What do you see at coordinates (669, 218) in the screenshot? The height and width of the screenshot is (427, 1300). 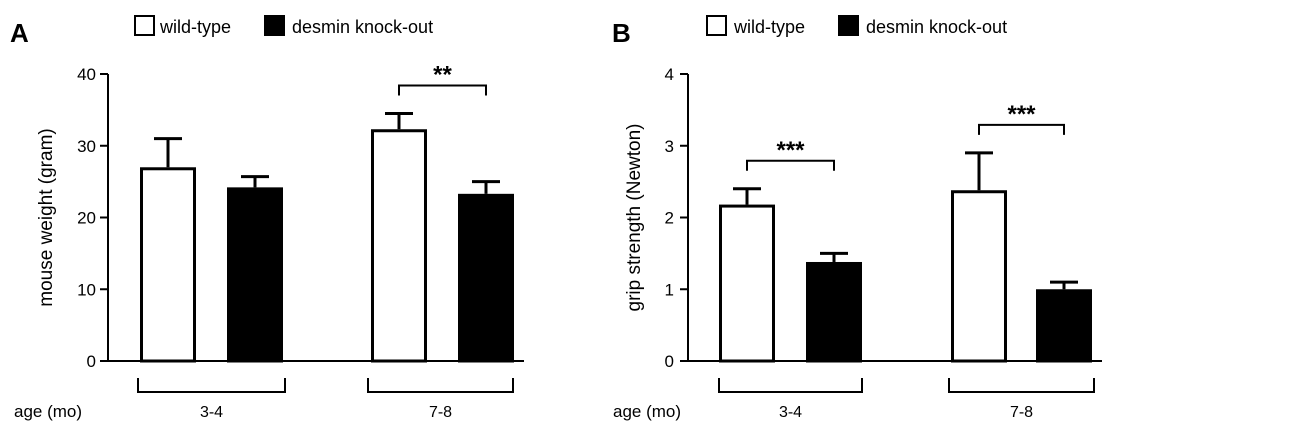 I see `y-tick-label: 2` at bounding box center [669, 218].